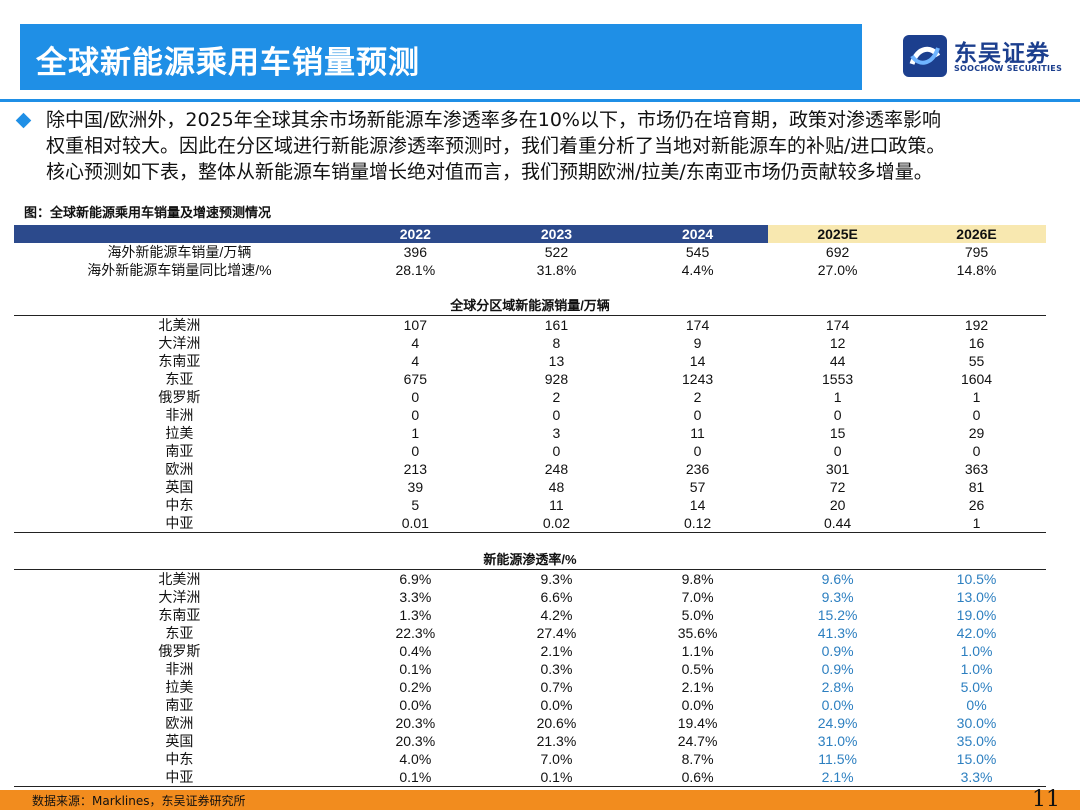 This screenshot has height=812, width=1080. Describe the element at coordinates (530, 325) in the screenshot. I see `table-row: 北美洲 107 161 174 174 192` at that location.